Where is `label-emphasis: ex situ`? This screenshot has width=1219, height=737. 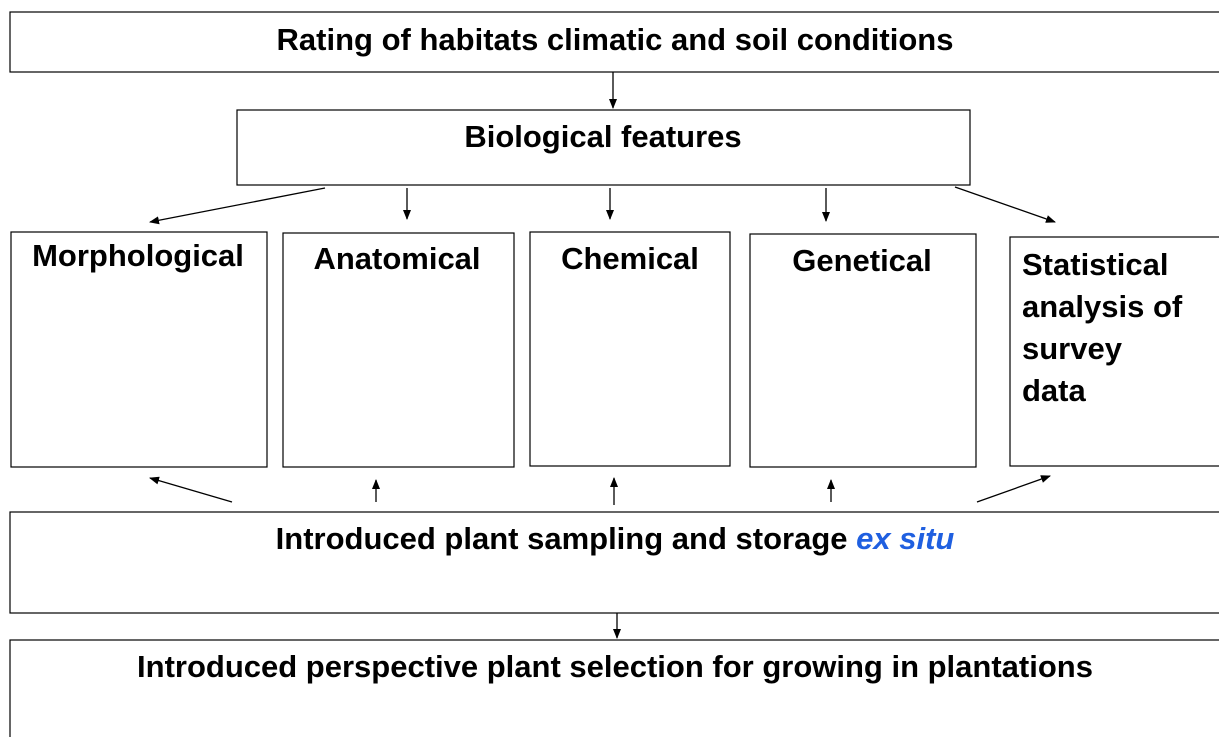
label-emphasis: ex situ is located at coordinates (905, 538).